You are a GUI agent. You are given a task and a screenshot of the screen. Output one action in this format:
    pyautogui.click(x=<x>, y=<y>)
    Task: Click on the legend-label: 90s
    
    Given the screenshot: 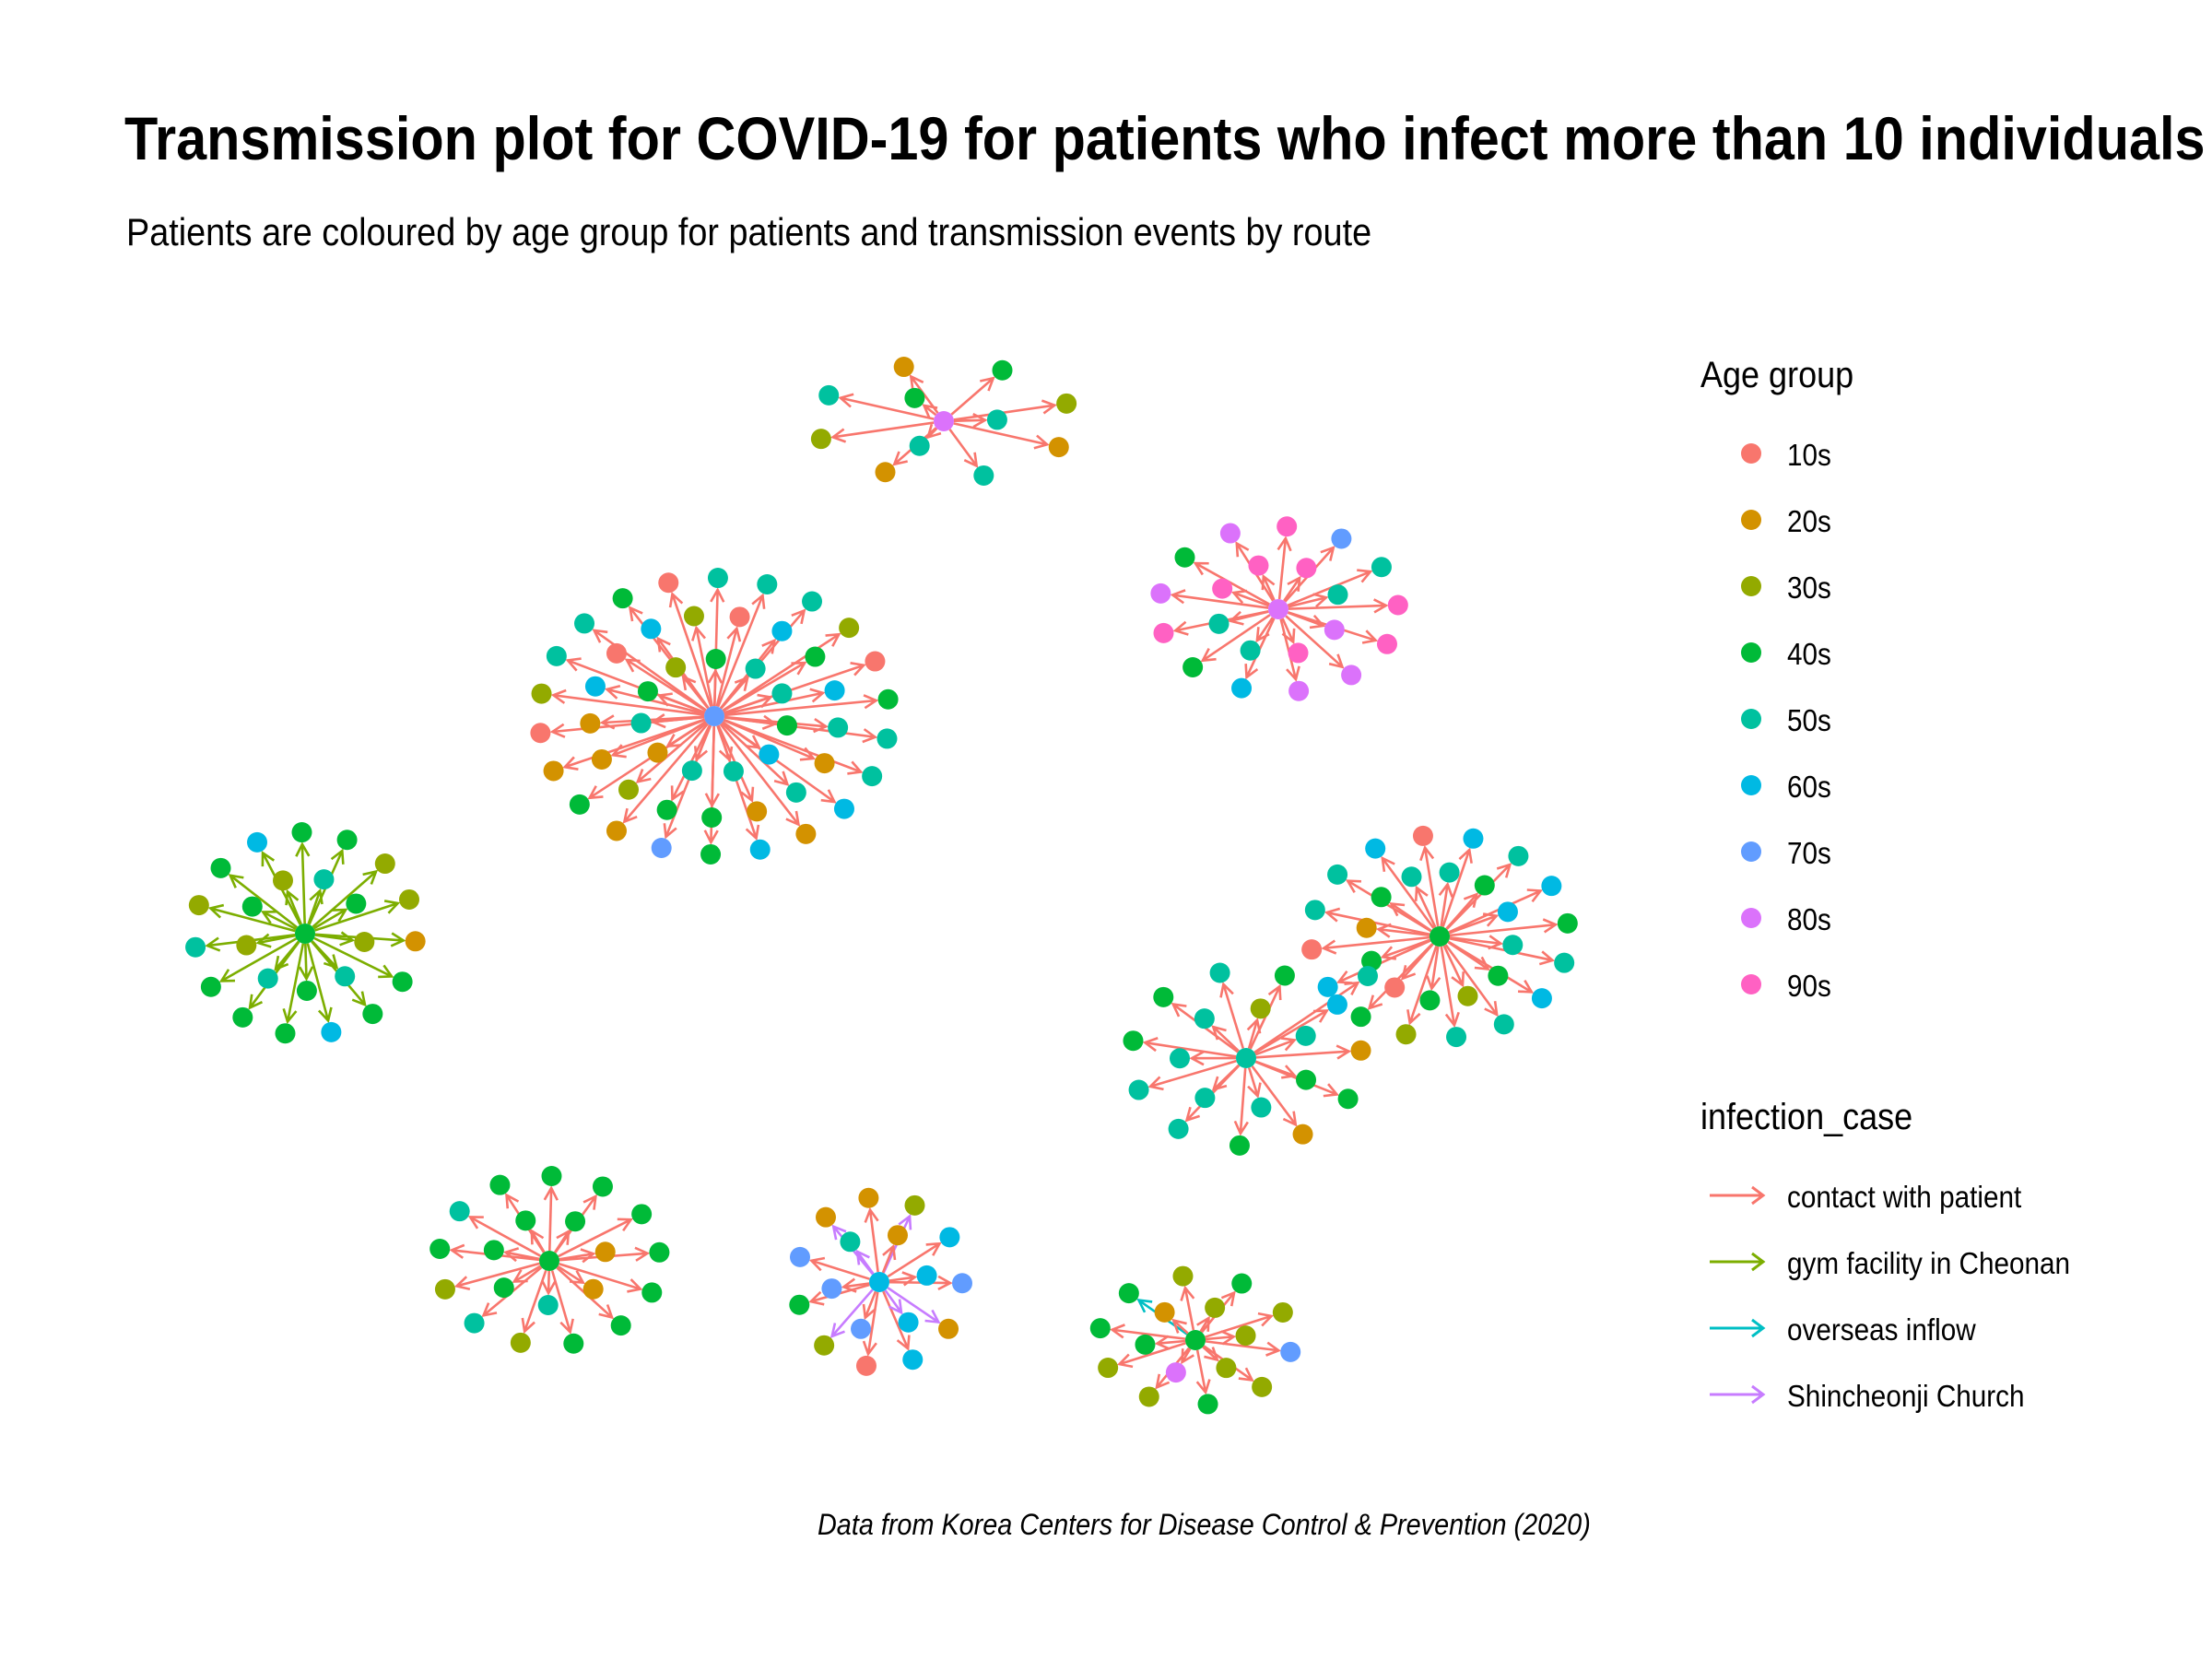 What is the action you would take?
    pyautogui.click(x=1809, y=986)
    